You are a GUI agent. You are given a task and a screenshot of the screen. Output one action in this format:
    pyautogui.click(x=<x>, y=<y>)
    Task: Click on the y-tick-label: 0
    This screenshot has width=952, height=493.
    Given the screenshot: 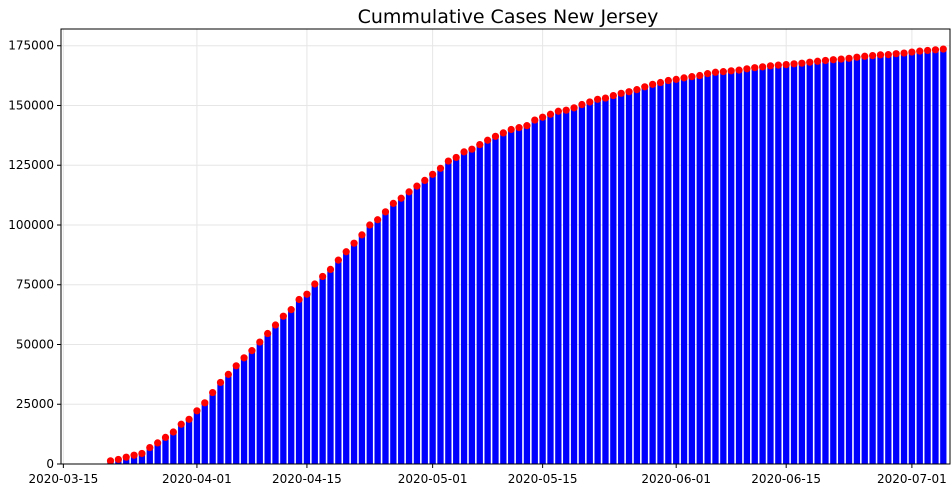 What is the action you would take?
    pyautogui.click(x=50, y=464)
    